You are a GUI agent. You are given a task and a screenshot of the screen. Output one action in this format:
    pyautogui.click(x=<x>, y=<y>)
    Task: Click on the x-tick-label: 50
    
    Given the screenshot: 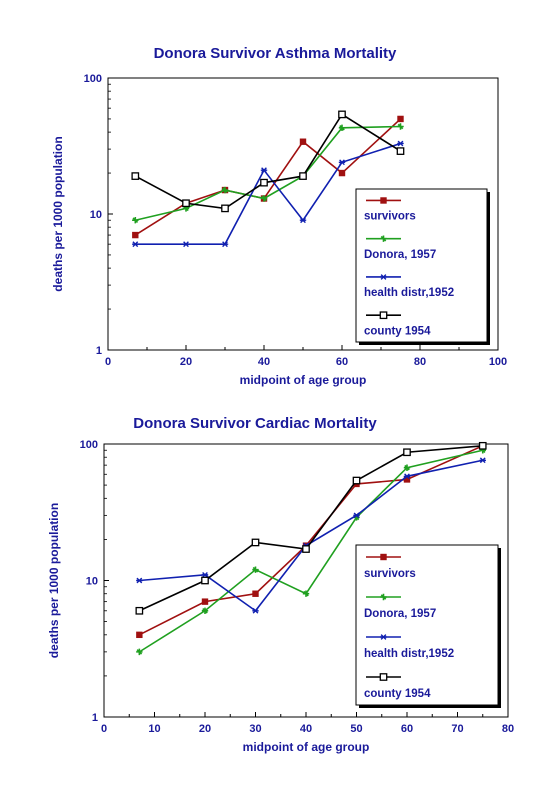 What is the action you would take?
    pyautogui.click(x=356, y=729)
    